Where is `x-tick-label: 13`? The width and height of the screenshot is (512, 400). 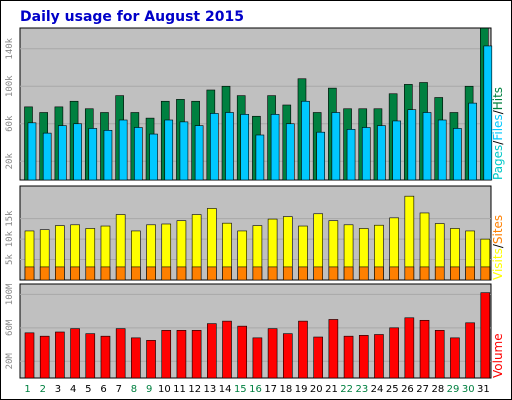
x-tick-label: 13 is located at coordinates (210, 389).